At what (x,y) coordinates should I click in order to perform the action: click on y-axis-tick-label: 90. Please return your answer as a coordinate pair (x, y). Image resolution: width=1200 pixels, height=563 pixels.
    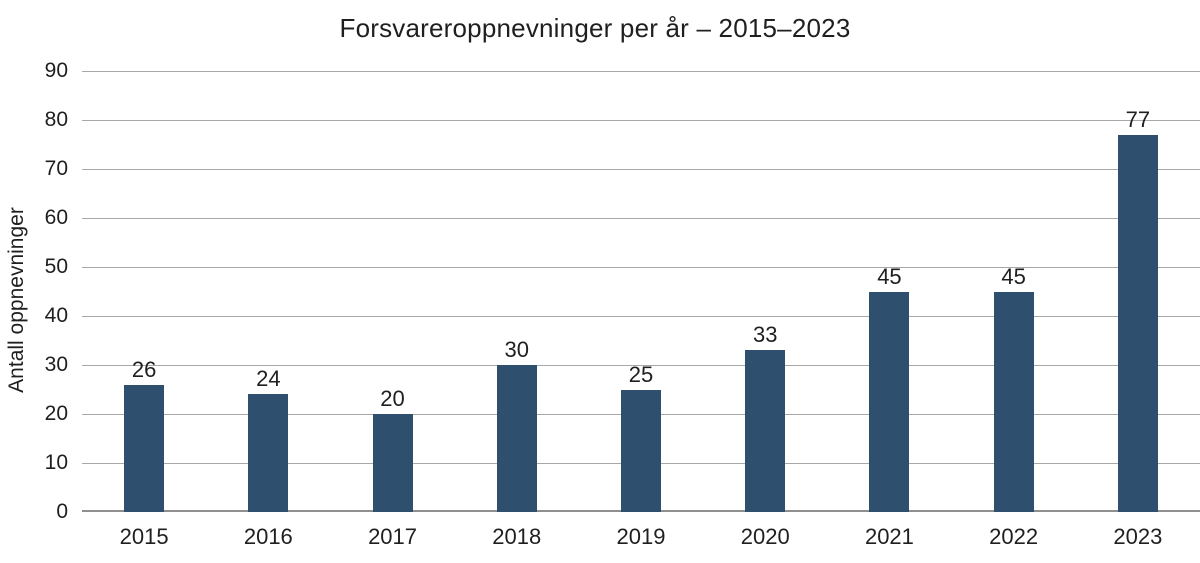
    Looking at the image, I should click on (56, 70).